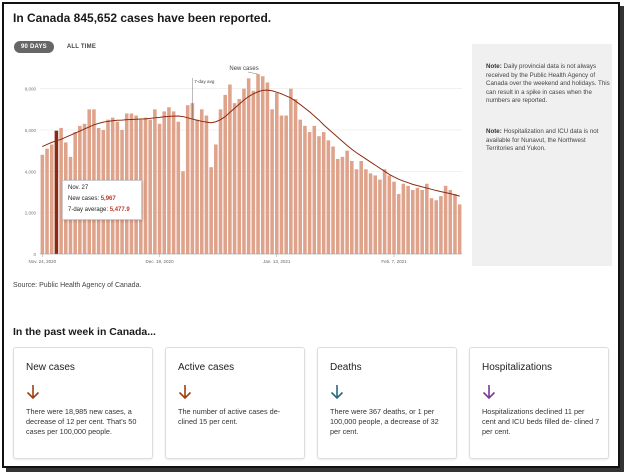 Image resolution: width=624 pixels, height=472 pixels. I want to click on note-label: Note:, so click(494, 66).